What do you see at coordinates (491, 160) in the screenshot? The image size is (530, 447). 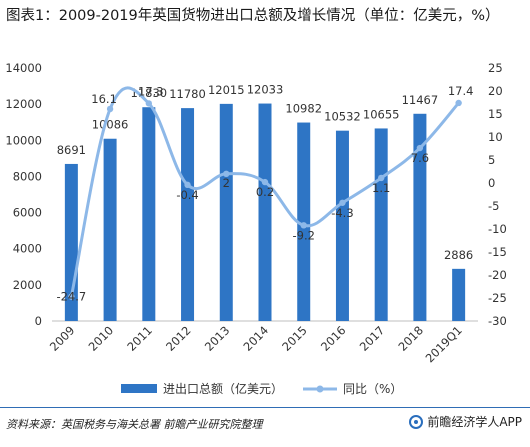 I see `y-right-tick-label: 5` at bounding box center [491, 160].